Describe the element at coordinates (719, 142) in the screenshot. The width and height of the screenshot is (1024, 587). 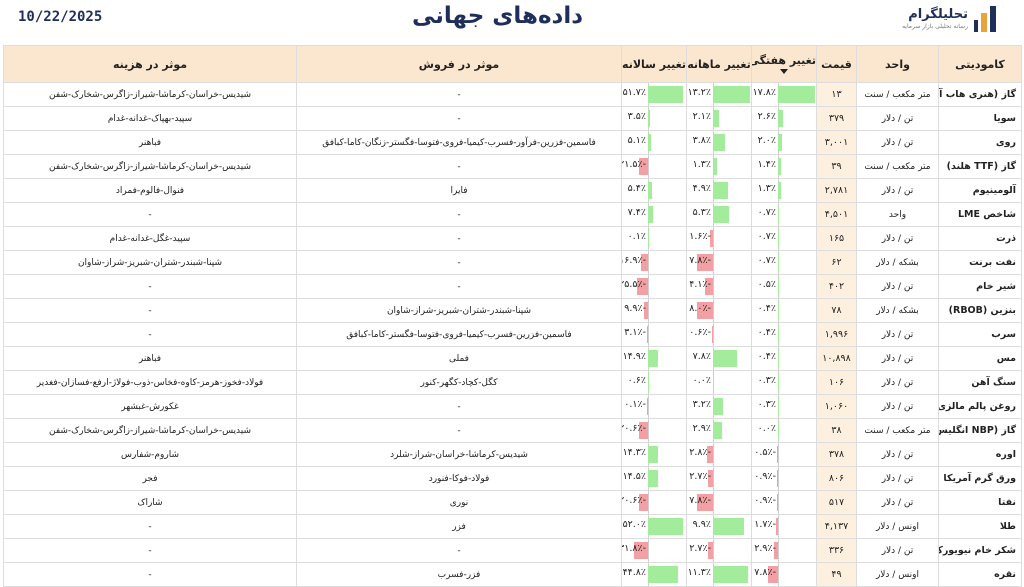
I see `monthly-change-cell: ۳.۸٪` at that location.